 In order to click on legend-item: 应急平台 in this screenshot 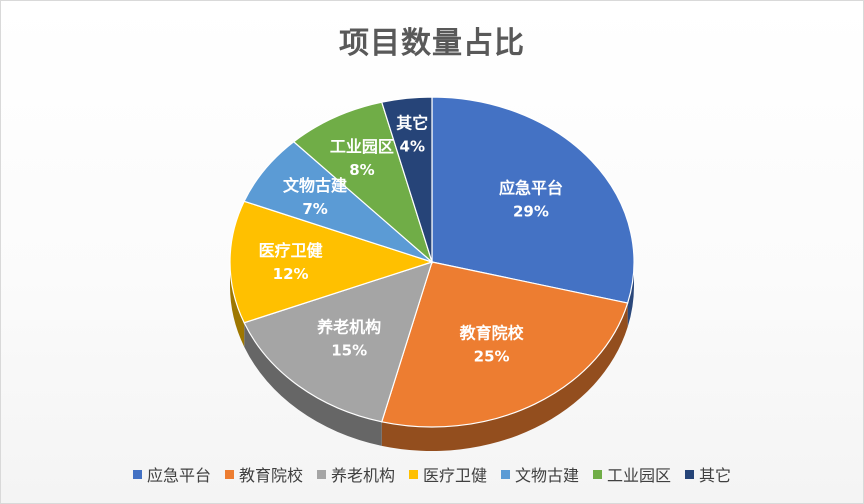, I will do `click(171, 474)`.